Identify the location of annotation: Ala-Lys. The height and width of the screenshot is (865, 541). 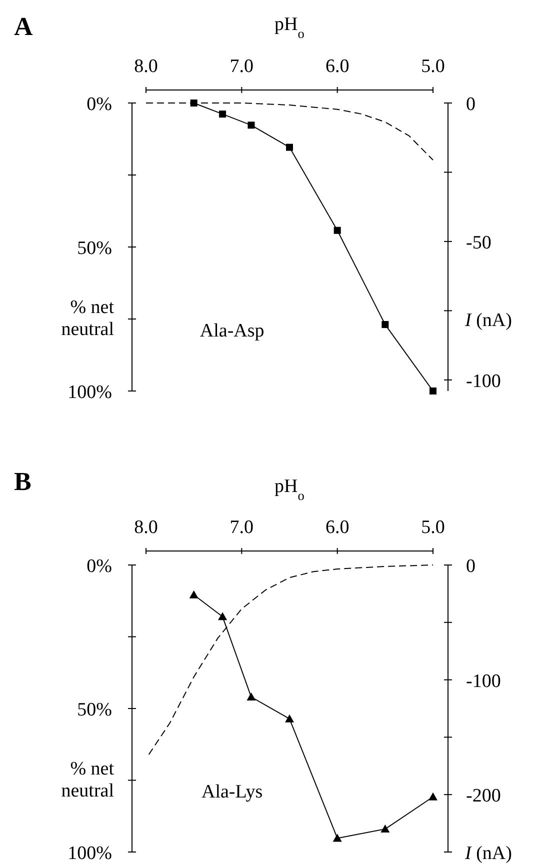
(232, 791).